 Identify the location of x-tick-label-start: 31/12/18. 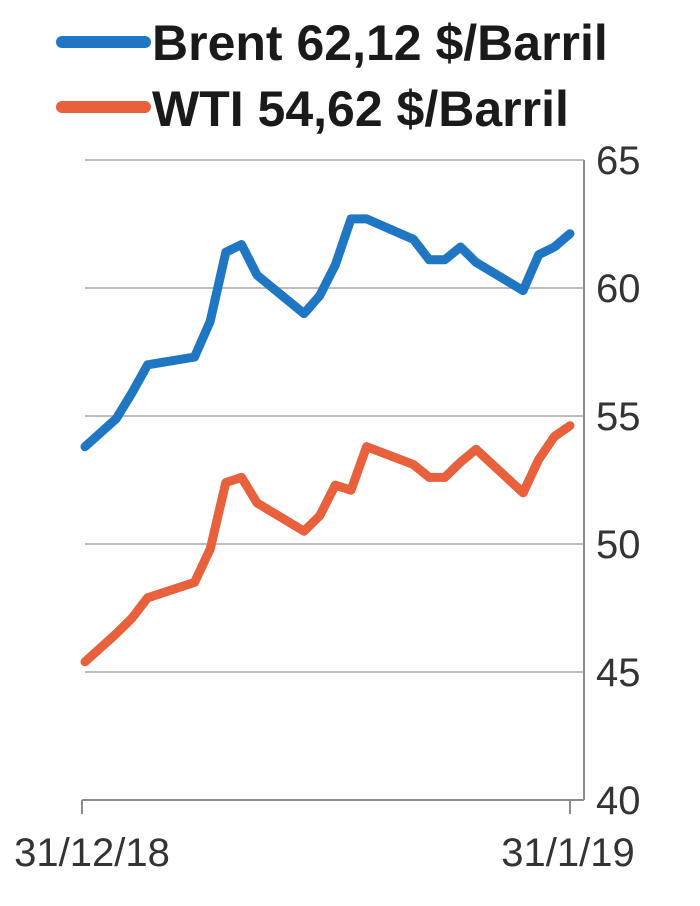
(92, 853).